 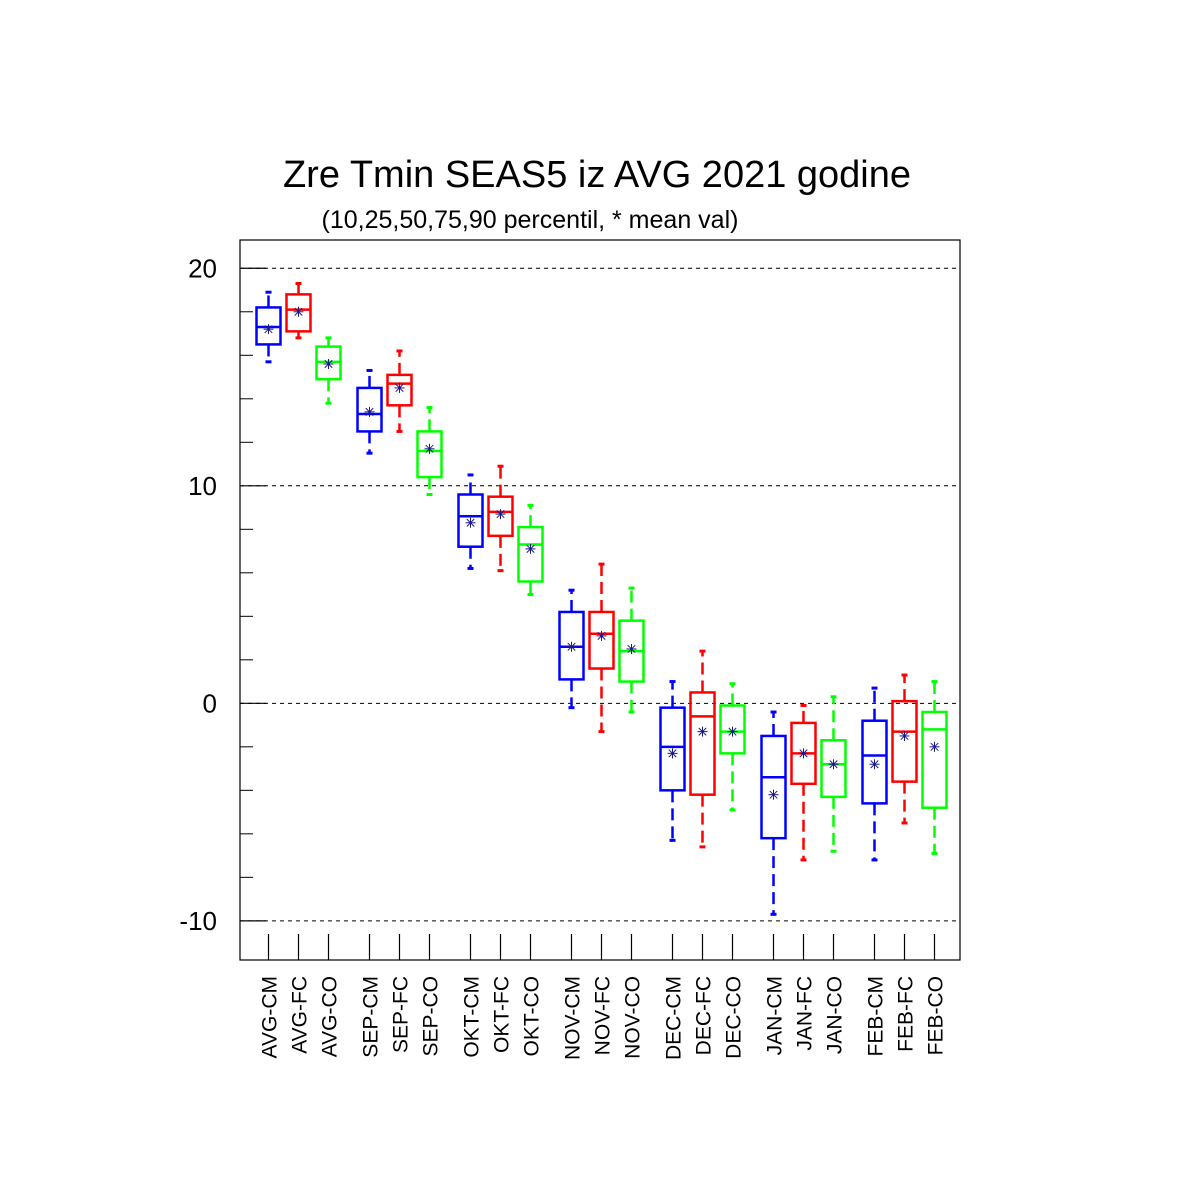 What do you see at coordinates (732, 747) in the screenshot?
I see `box-dec-co` at bounding box center [732, 747].